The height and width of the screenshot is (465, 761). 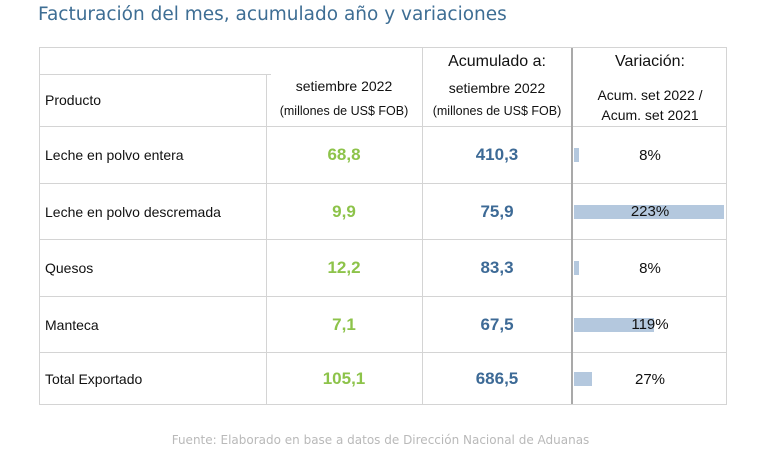 What do you see at coordinates (497, 111) in the screenshot?
I see `header-acum-line2: (millones de US$ FOB)` at bounding box center [497, 111].